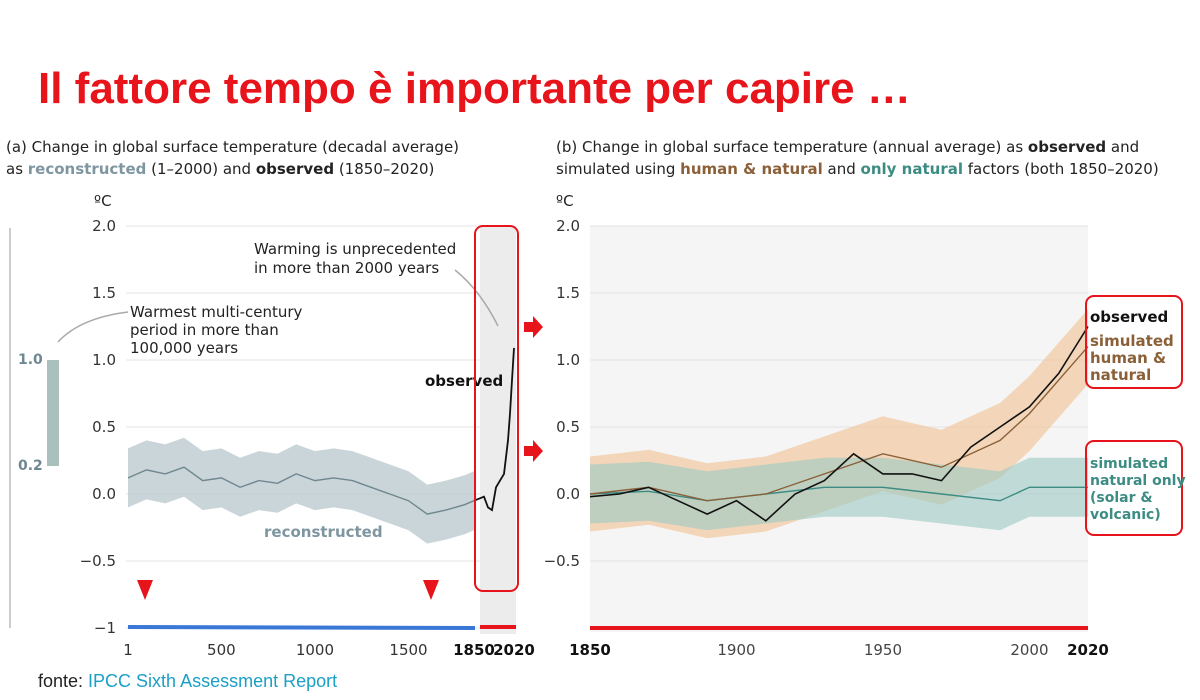 This screenshot has width=1200, height=700. What do you see at coordinates (323, 532) in the screenshot?
I see `label-reconstructed: reconstructed` at bounding box center [323, 532].